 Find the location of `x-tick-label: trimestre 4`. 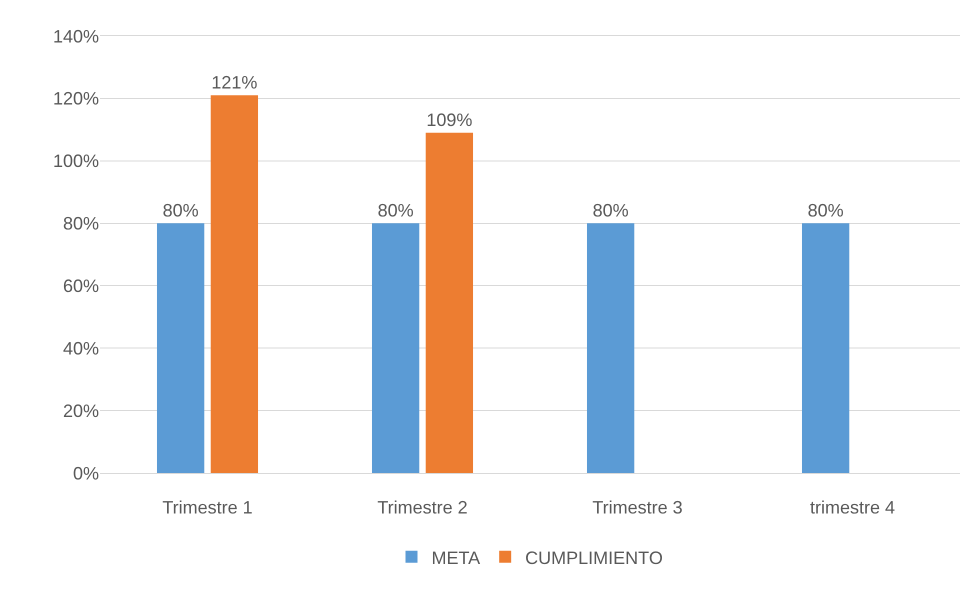

x-tick-label: trimestre 4 is located at coordinates (853, 508).